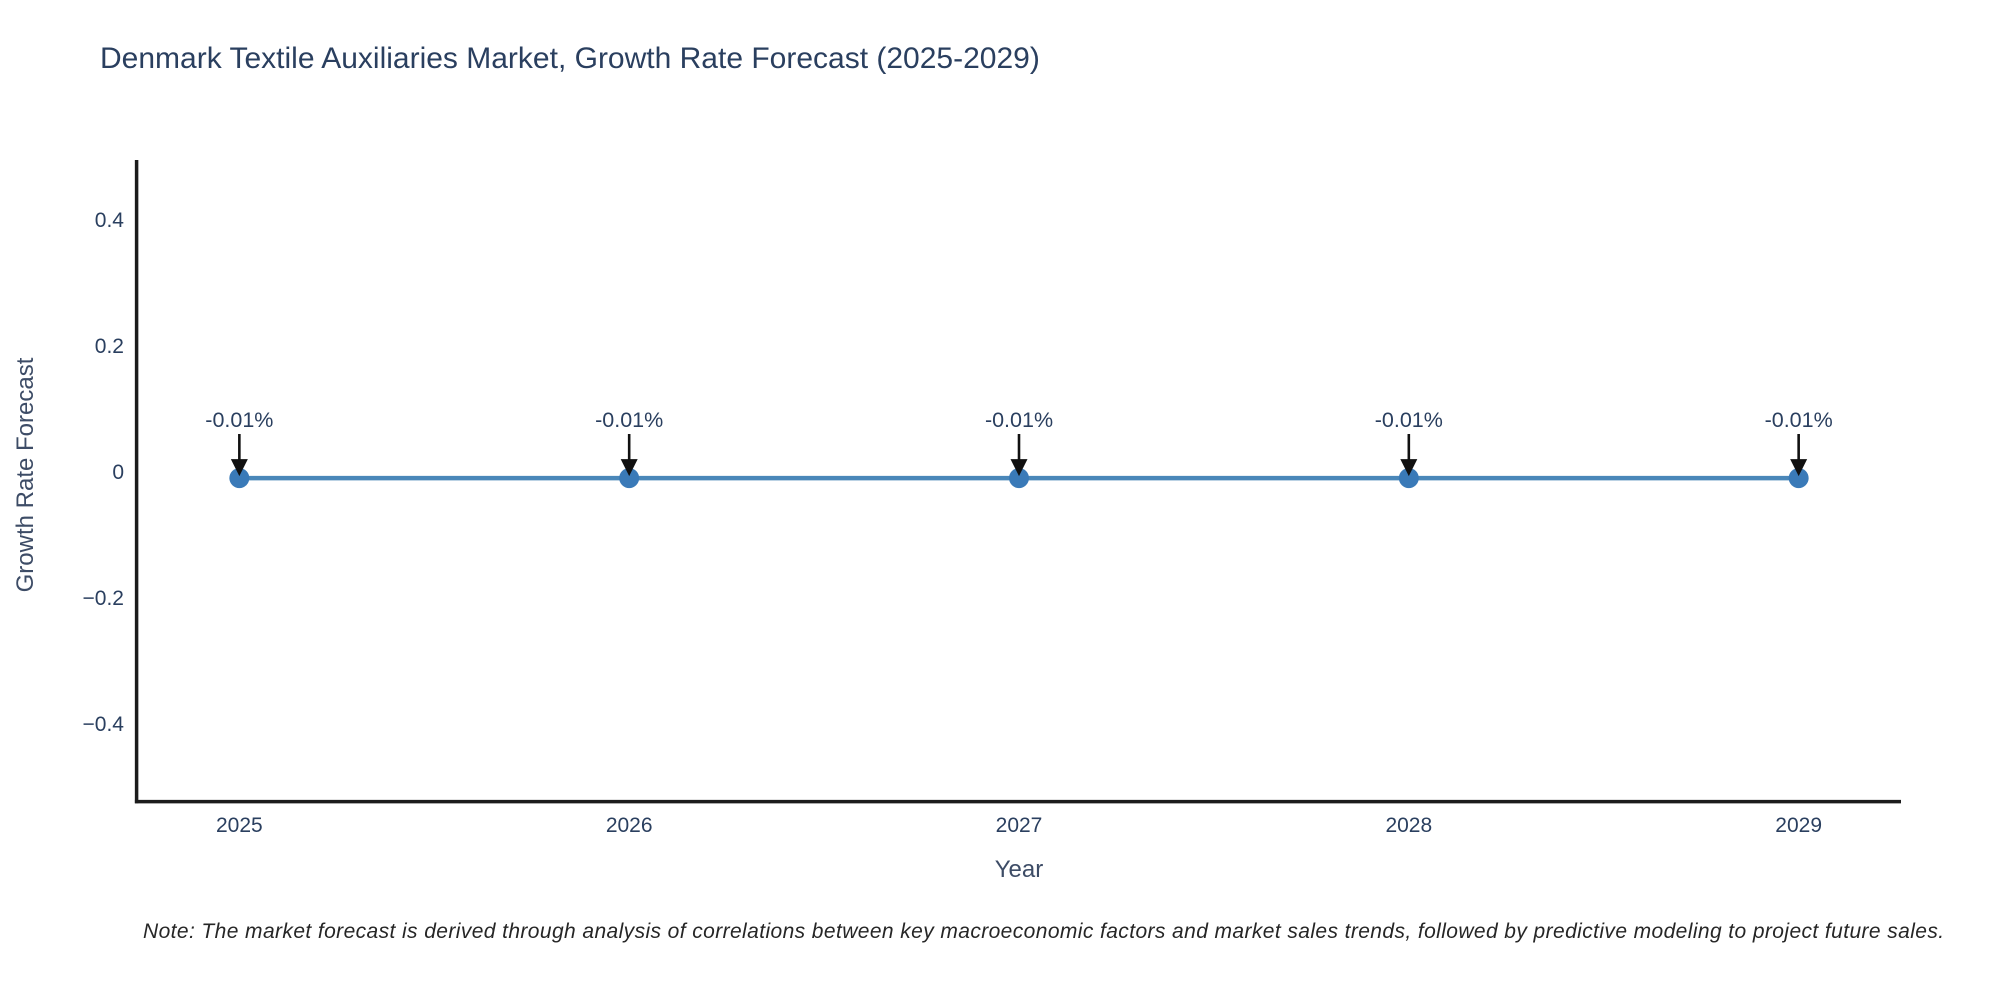 This screenshot has width=2000, height=1000. Describe the element at coordinates (104, 724) in the screenshot. I see `y-tick-label: −0.4` at that location.